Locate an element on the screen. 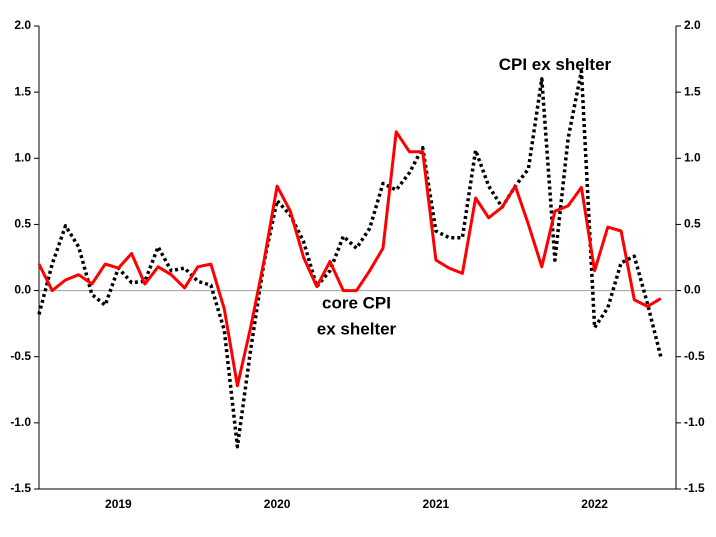 The width and height of the screenshot is (716, 537). y2-tick-label: 0.5 is located at coordinates (692, 224).